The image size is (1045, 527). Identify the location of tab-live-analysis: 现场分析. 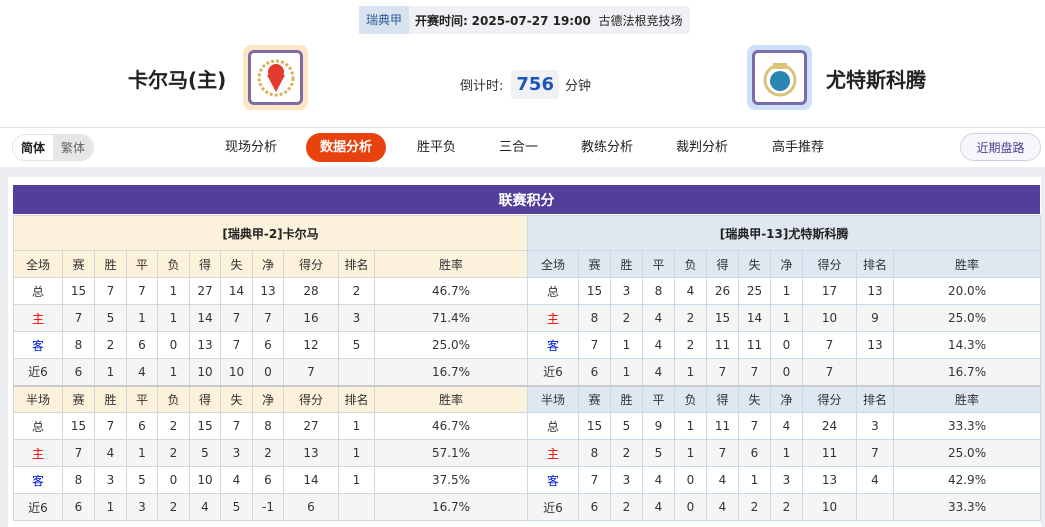
(251, 147).